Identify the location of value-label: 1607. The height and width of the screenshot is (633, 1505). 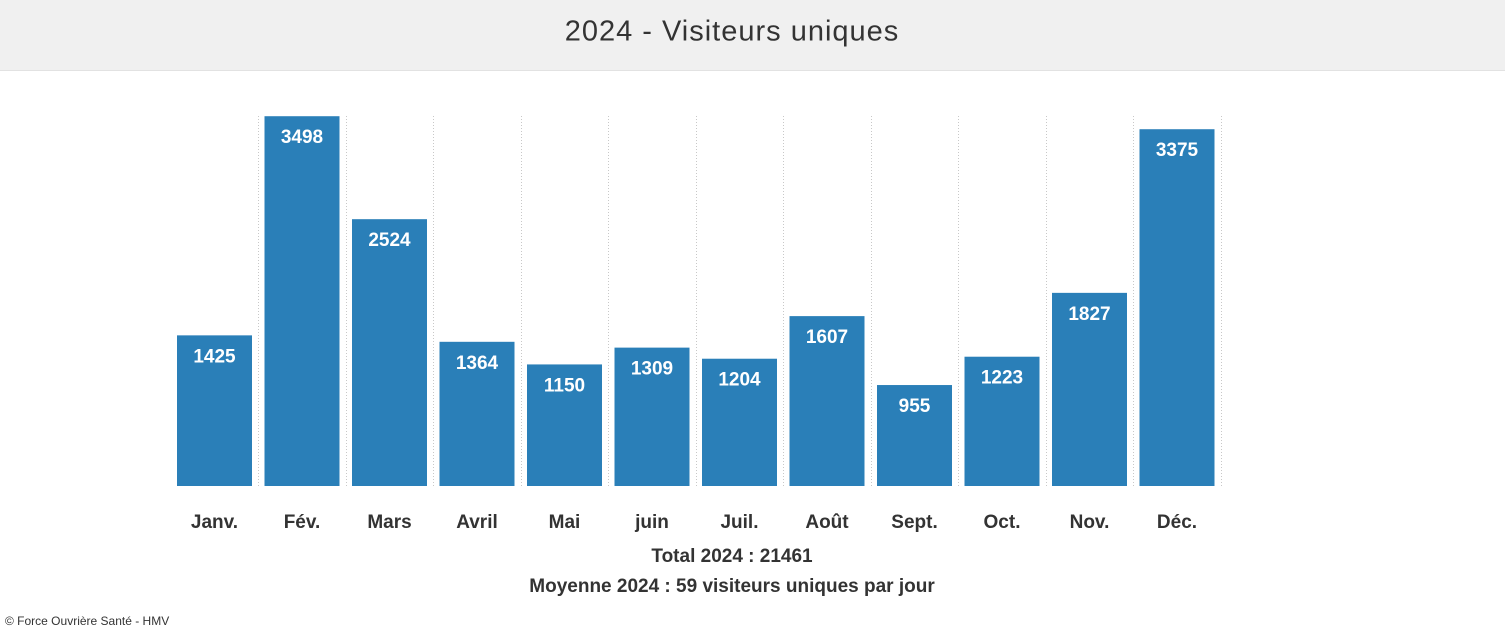
(827, 337).